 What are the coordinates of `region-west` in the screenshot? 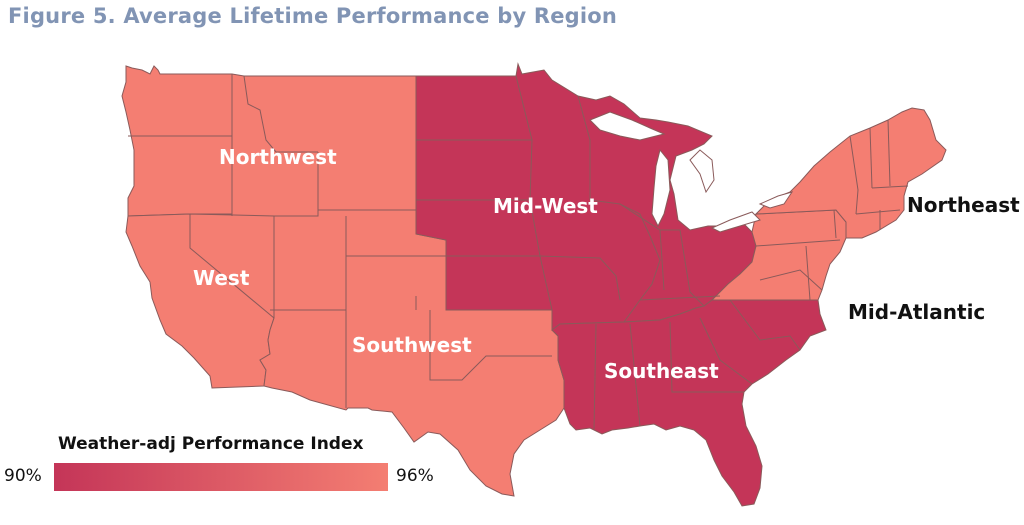 It's located at (200, 301).